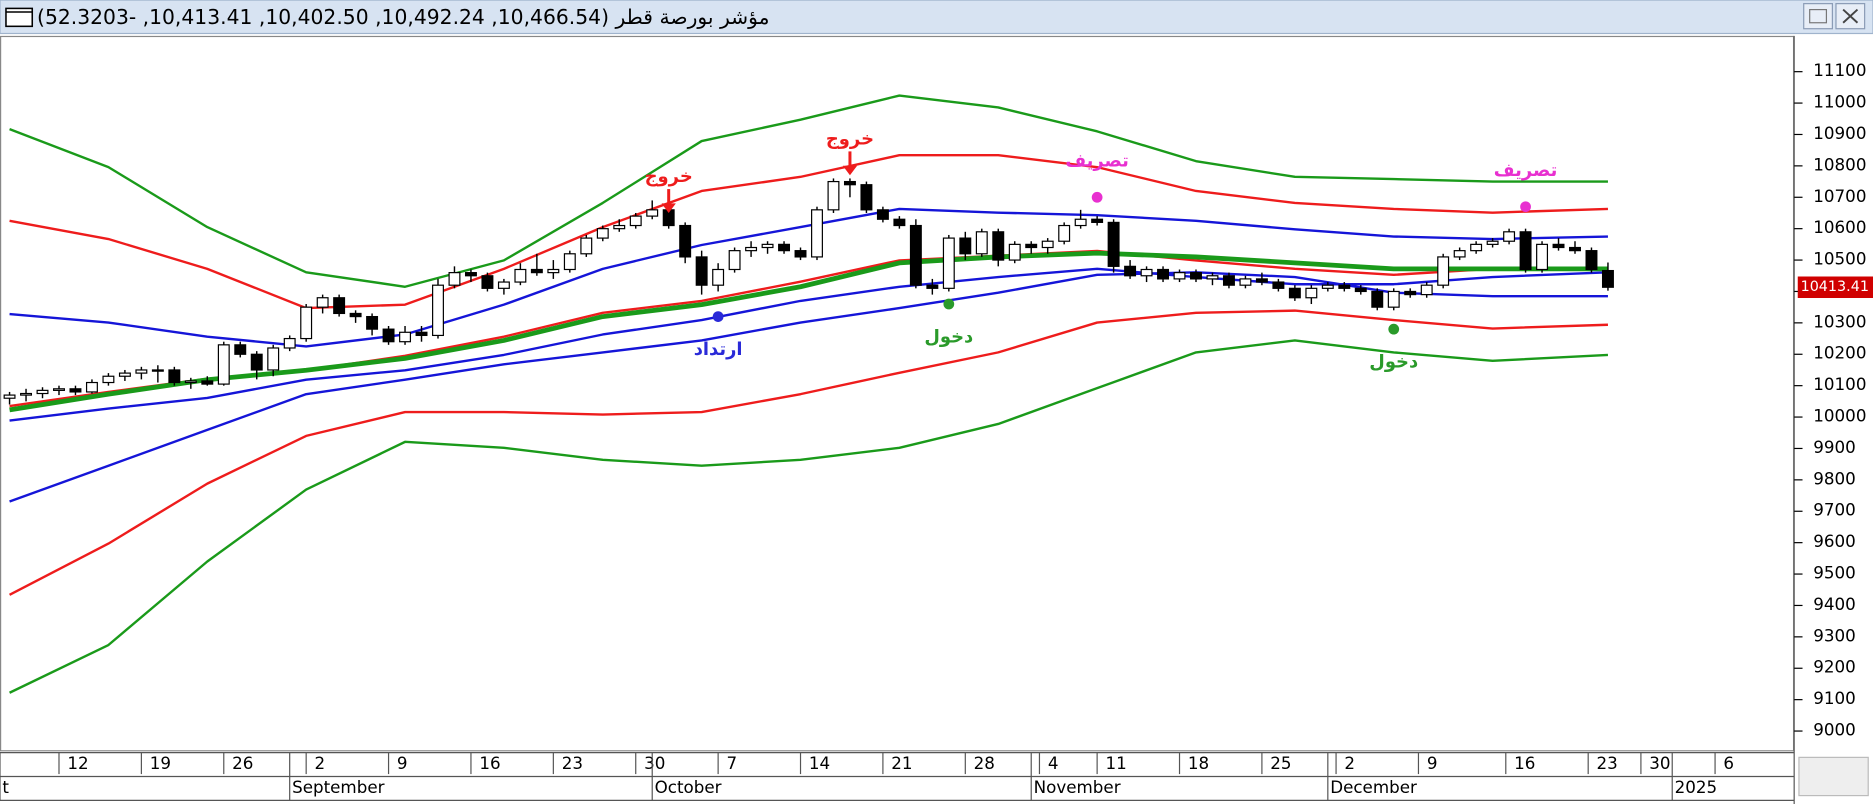 The image size is (1873, 804). I want to click on annotation-label: دخول, so click(948, 336).